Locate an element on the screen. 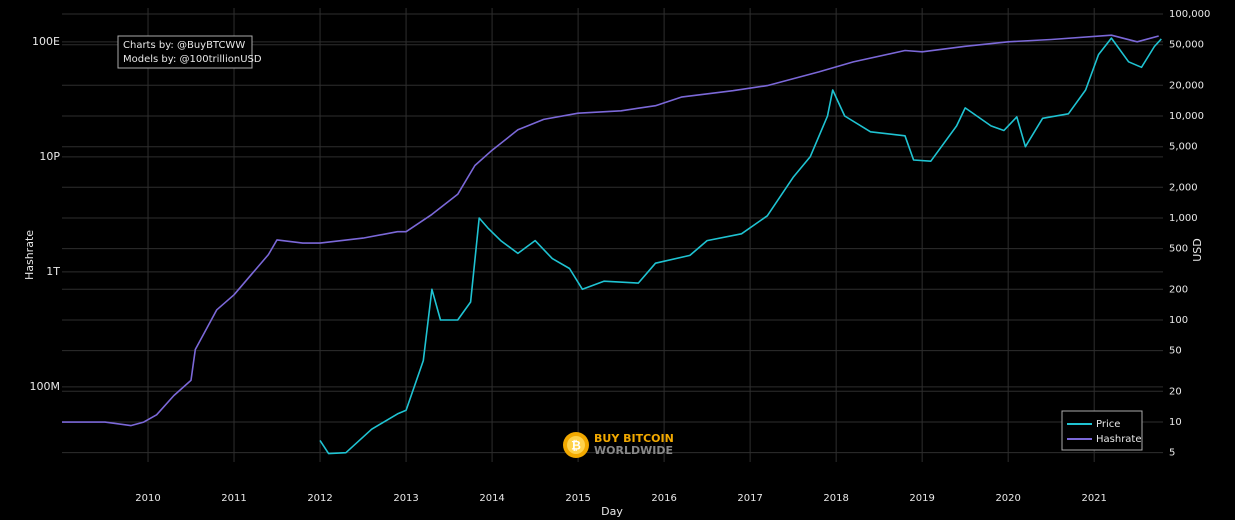  watermark: ₿ BUY BITCOIN WORLDWIDE is located at coordinates (618, 445).